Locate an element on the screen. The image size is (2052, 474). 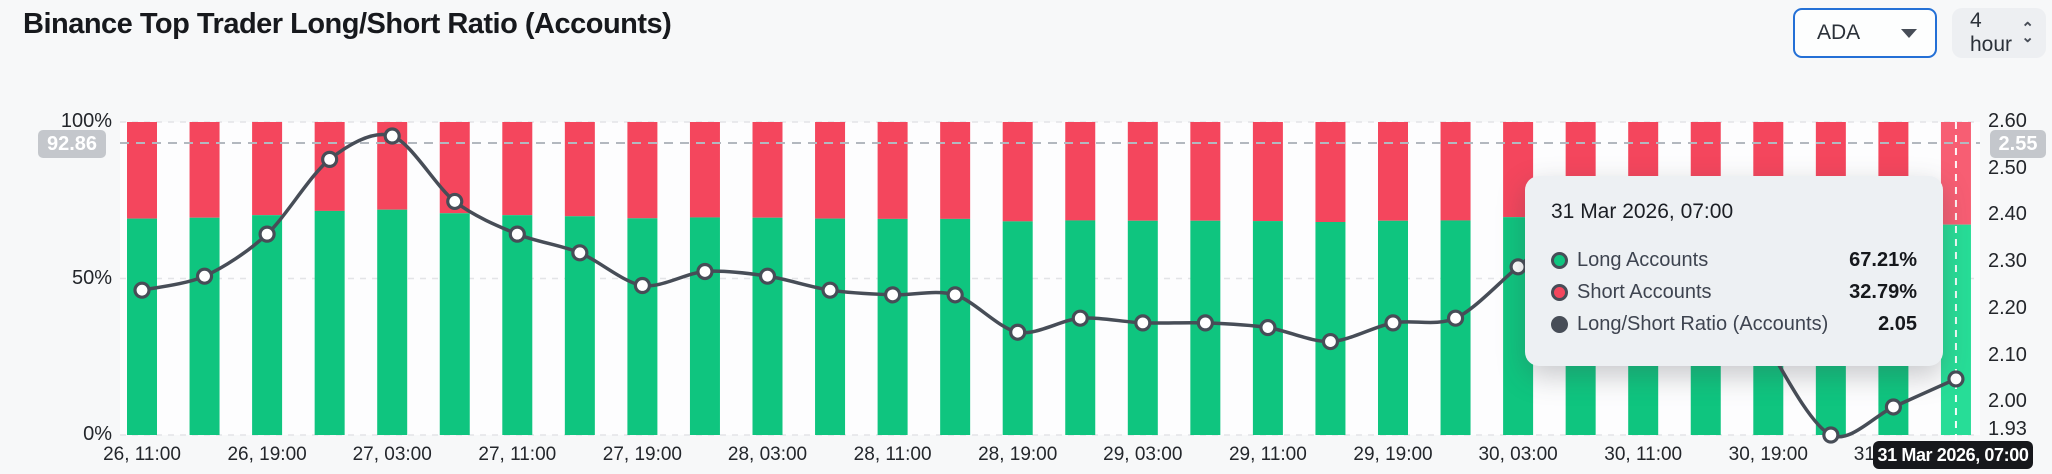
interval-select: 4 hour ⌃ ⌄ is located at coordinates (1999, 33).